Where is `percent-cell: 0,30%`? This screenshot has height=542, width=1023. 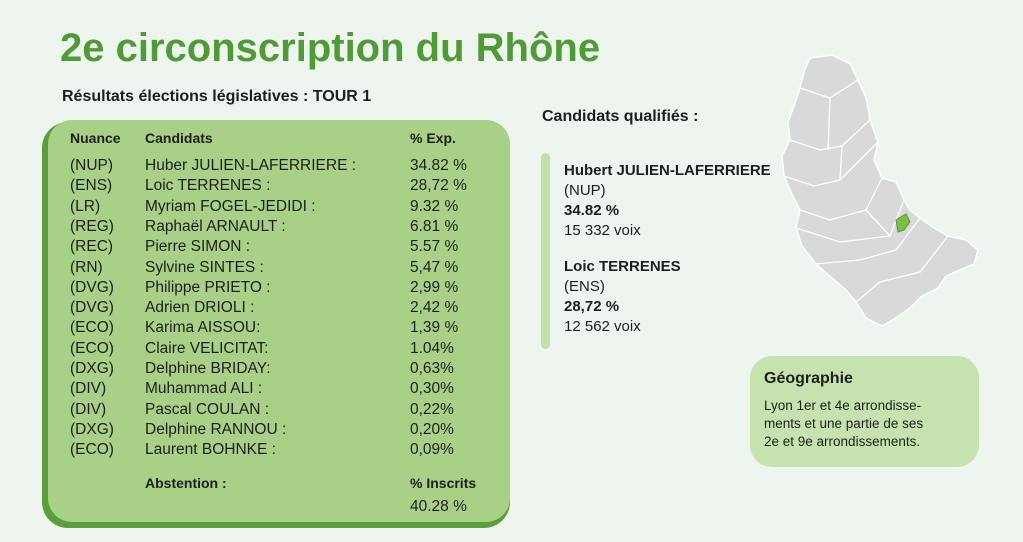
percent-cell: 0,30% is located at coordinates (432, 389).